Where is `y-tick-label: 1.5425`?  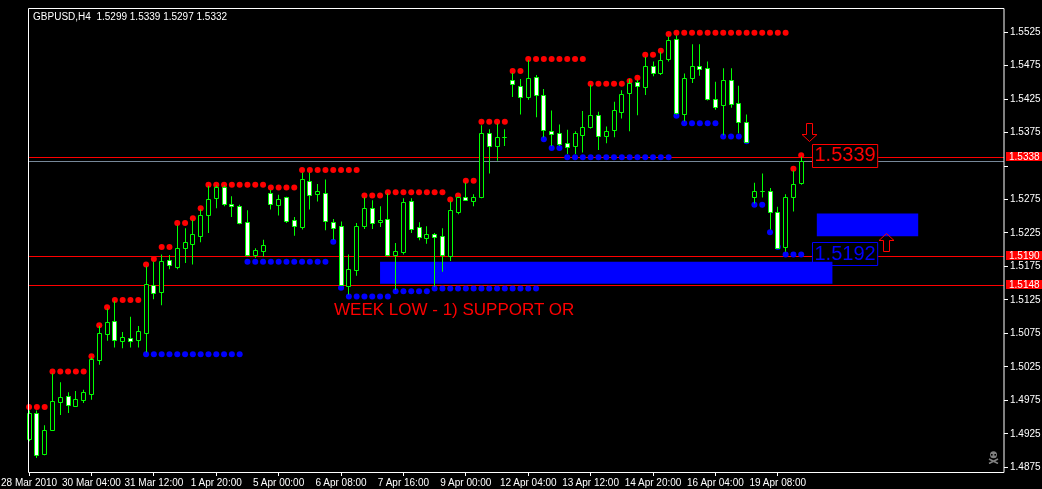 y-tick-label: 1.5425 is located at coordinates (1026, 98).